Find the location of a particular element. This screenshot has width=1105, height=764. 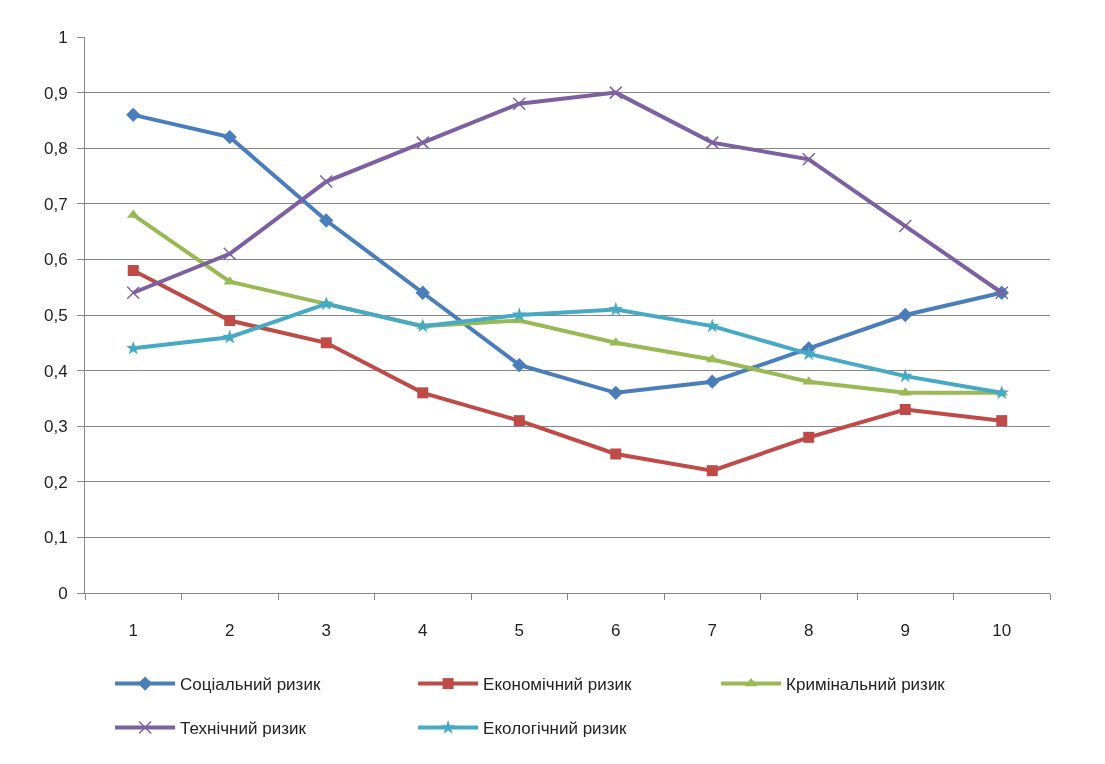

legend-label: Екологічний ризик is located at coordinates (555, 729).